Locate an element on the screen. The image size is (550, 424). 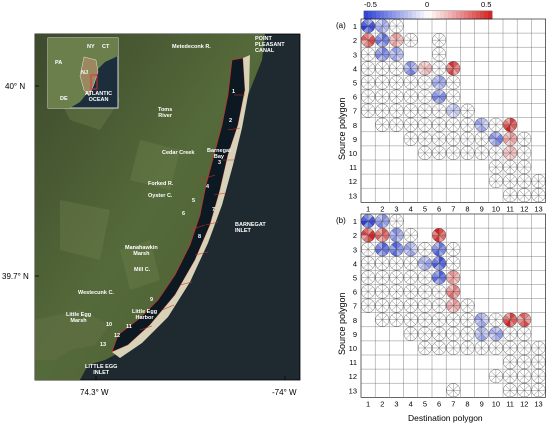
polygon-boundaries is located at coordinates (192, 212).